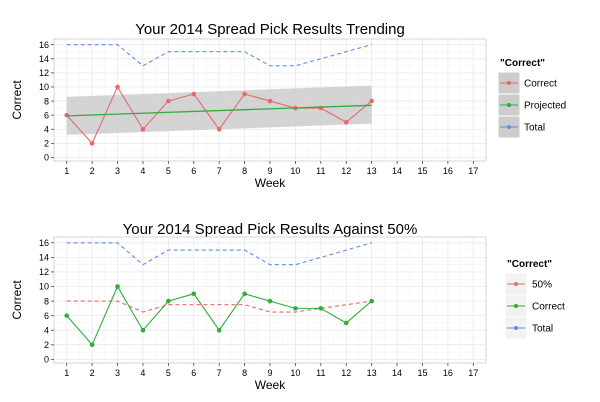 This screenshot has width=600, height=402. Describe the element at coordinates (528, 284) in the screenshot. I see `legend-item-50pct: 50%` at that location.